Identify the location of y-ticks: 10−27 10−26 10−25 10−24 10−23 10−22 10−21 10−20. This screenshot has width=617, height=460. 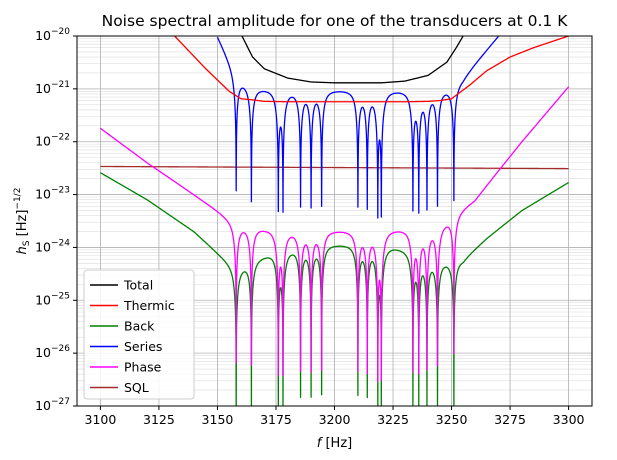
(56, 220).